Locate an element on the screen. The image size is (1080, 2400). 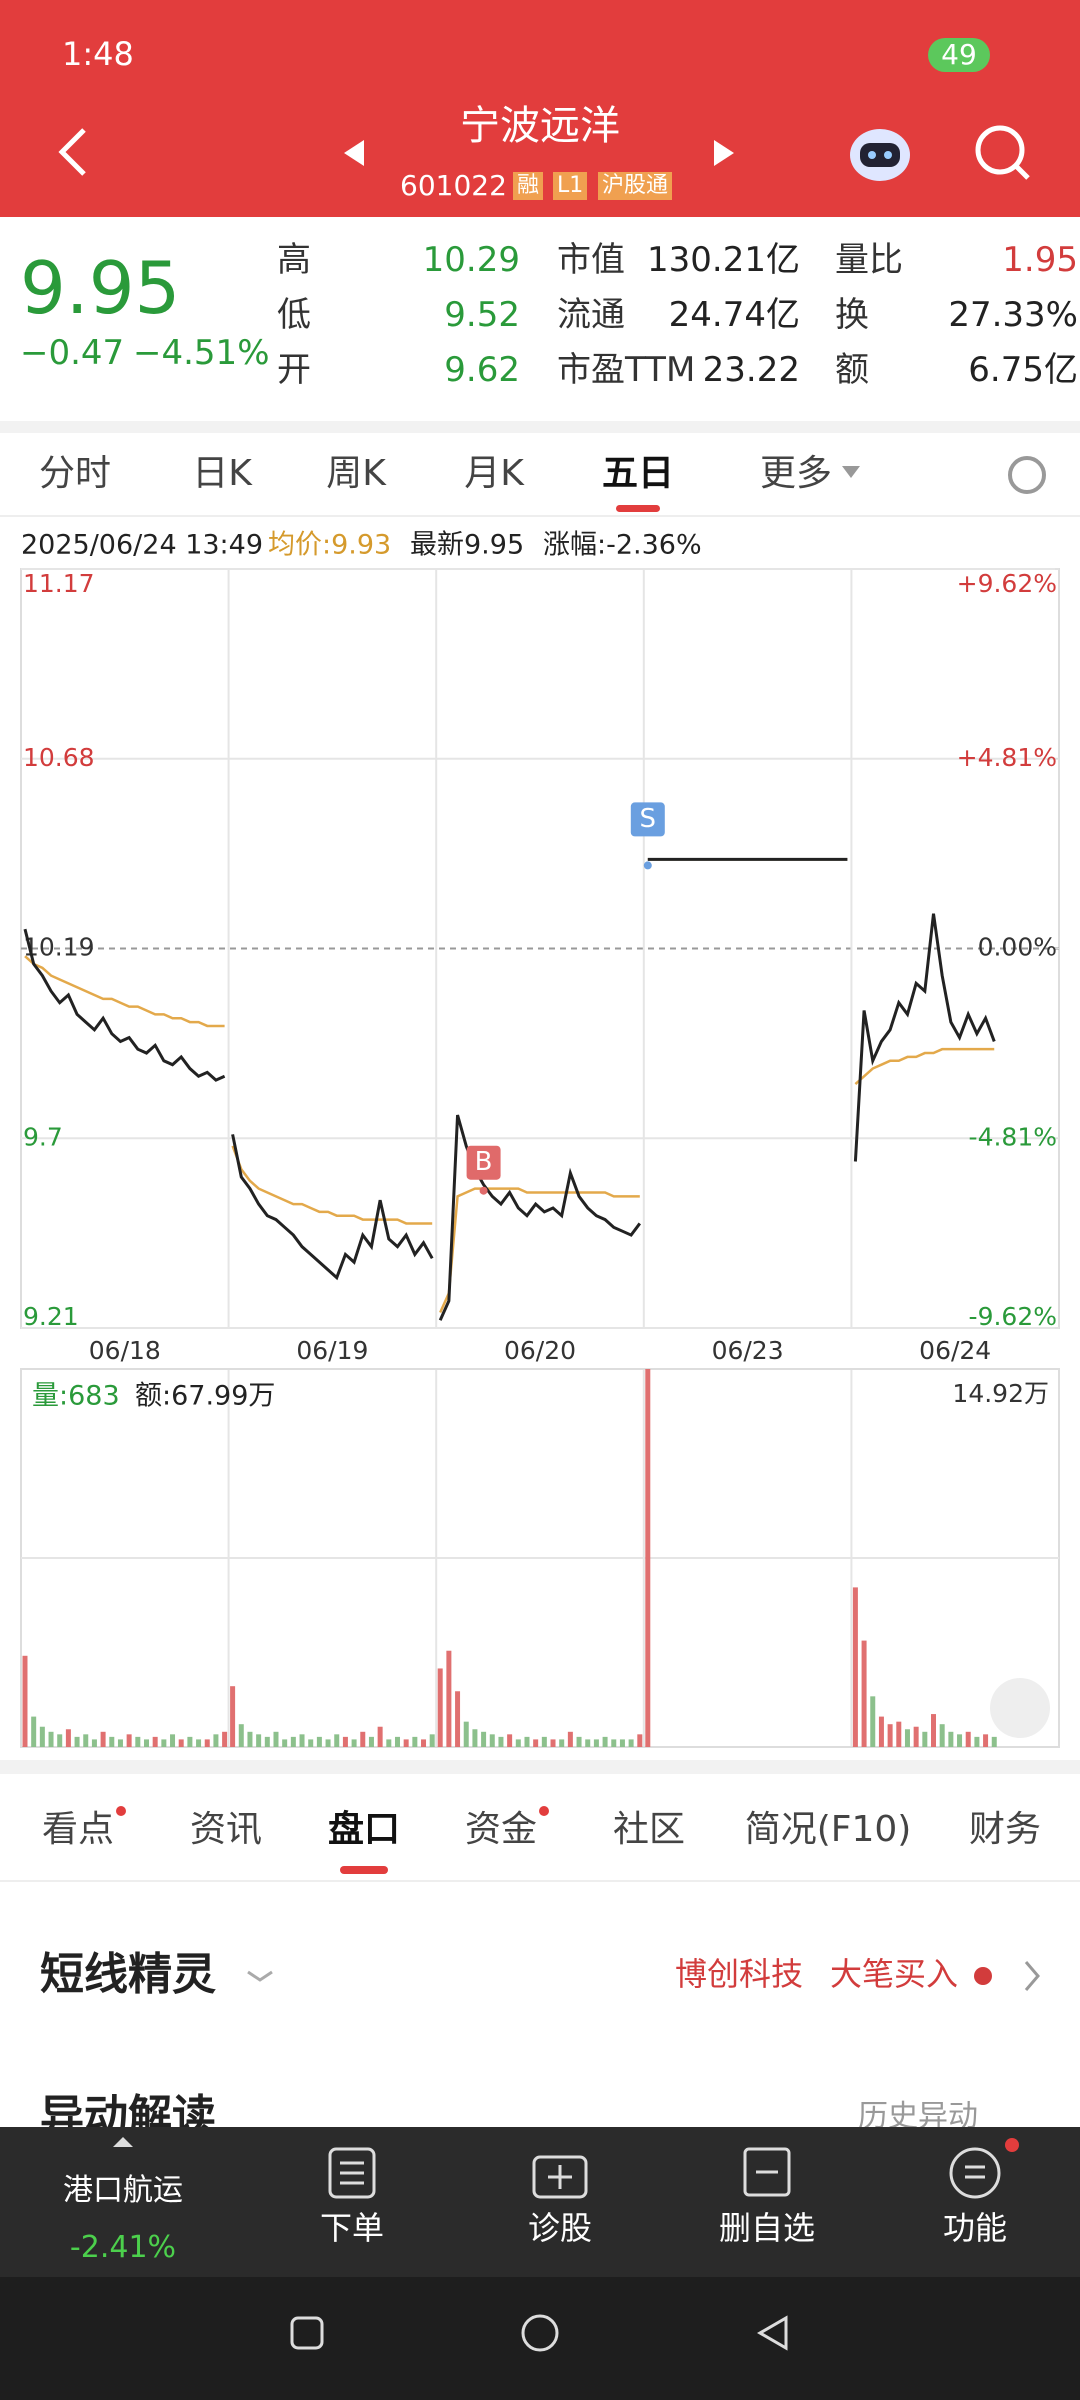
action: 诊股 is located at coordinates (559, 2228).